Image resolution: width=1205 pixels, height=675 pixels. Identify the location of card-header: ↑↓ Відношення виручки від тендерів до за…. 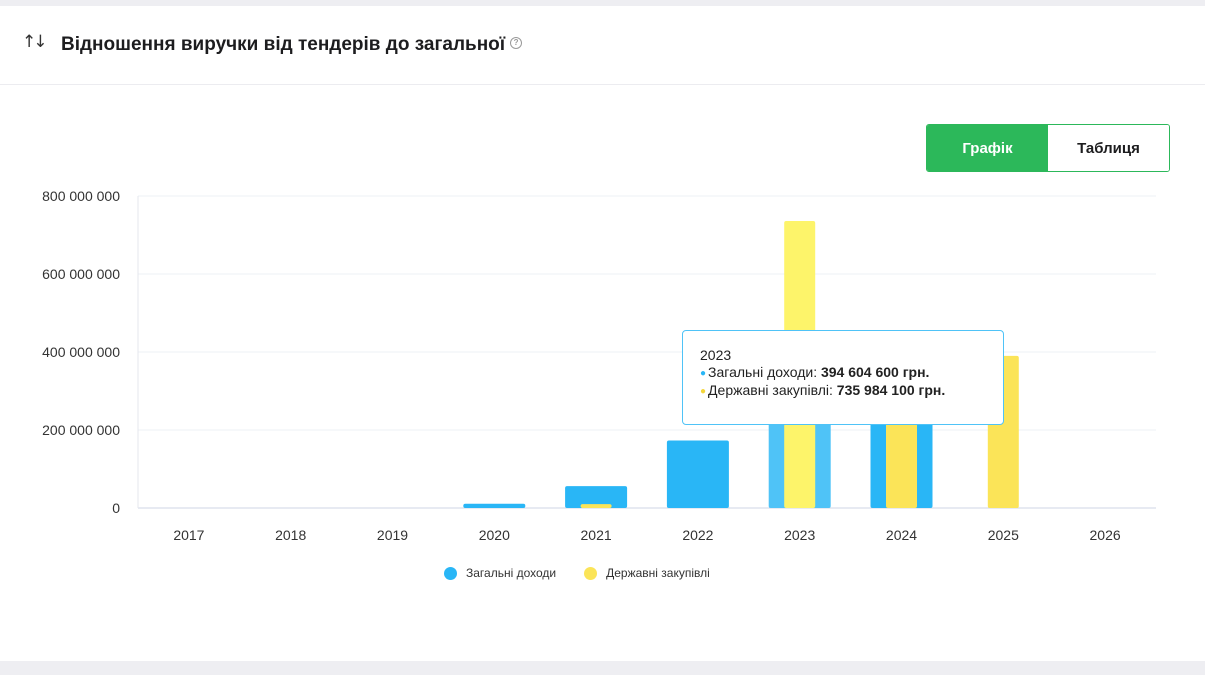
(602, 45).